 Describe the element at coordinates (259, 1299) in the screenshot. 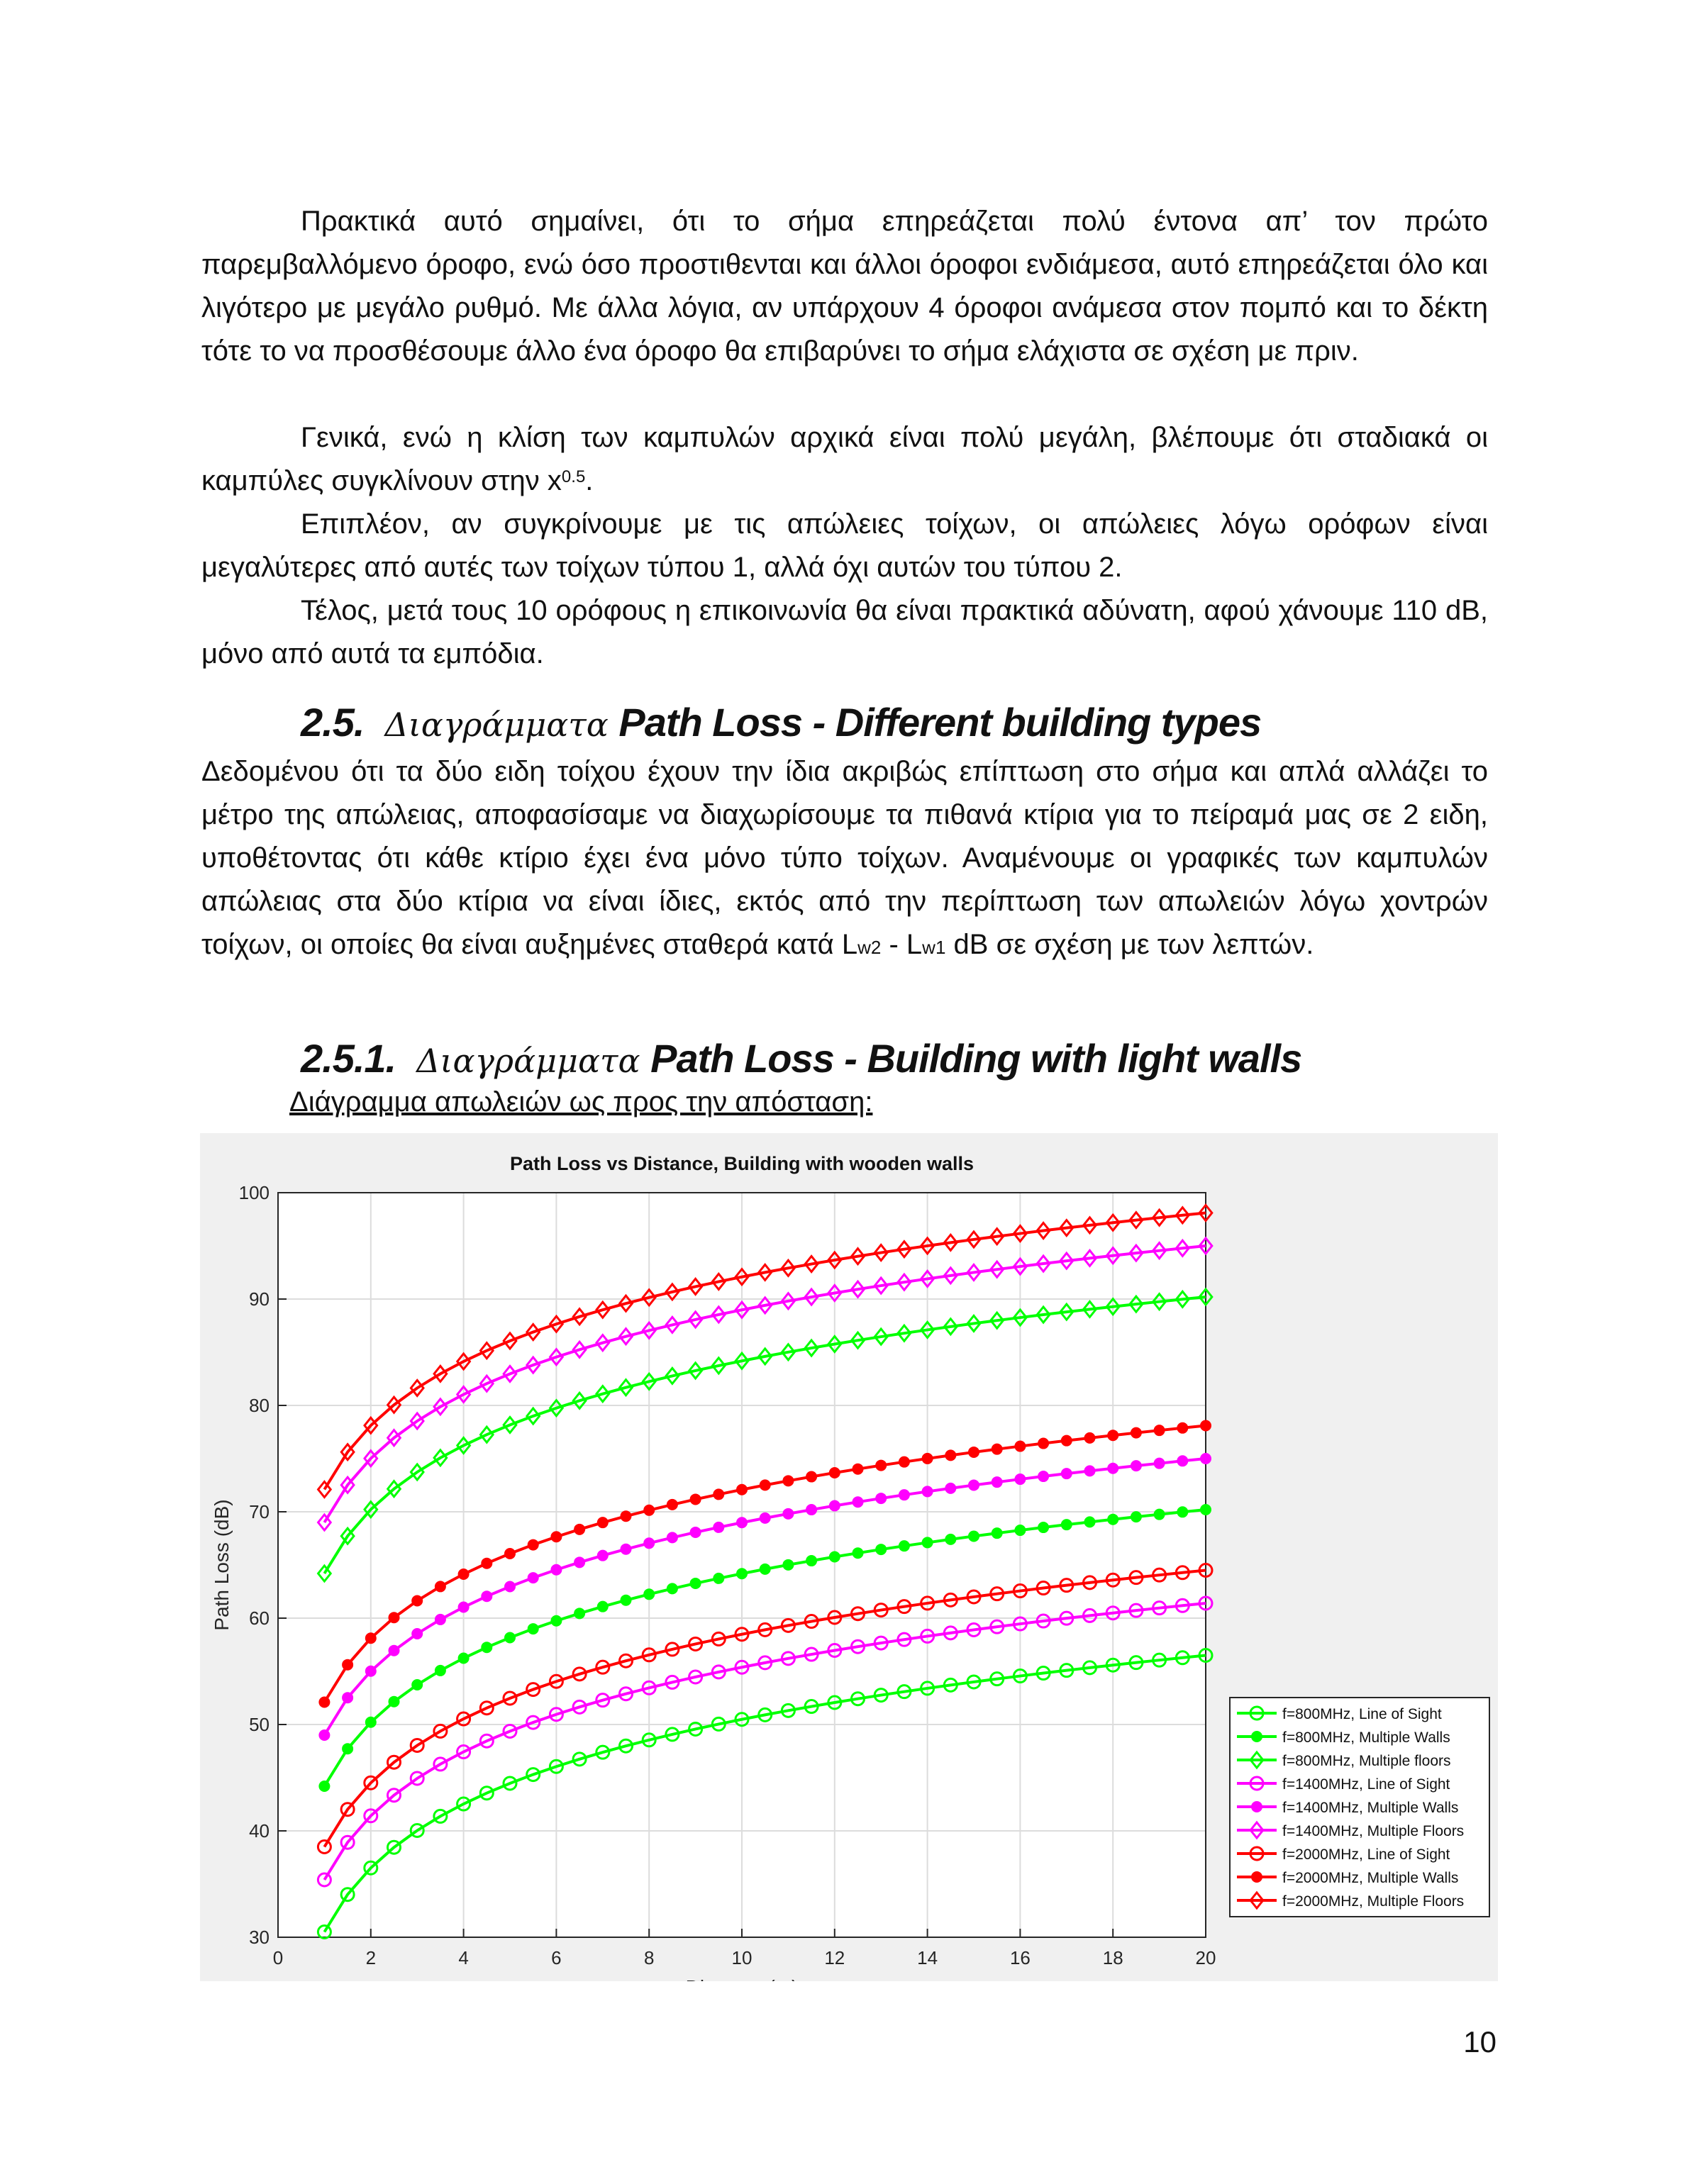

I see `y-tick-label: 90` at that location.